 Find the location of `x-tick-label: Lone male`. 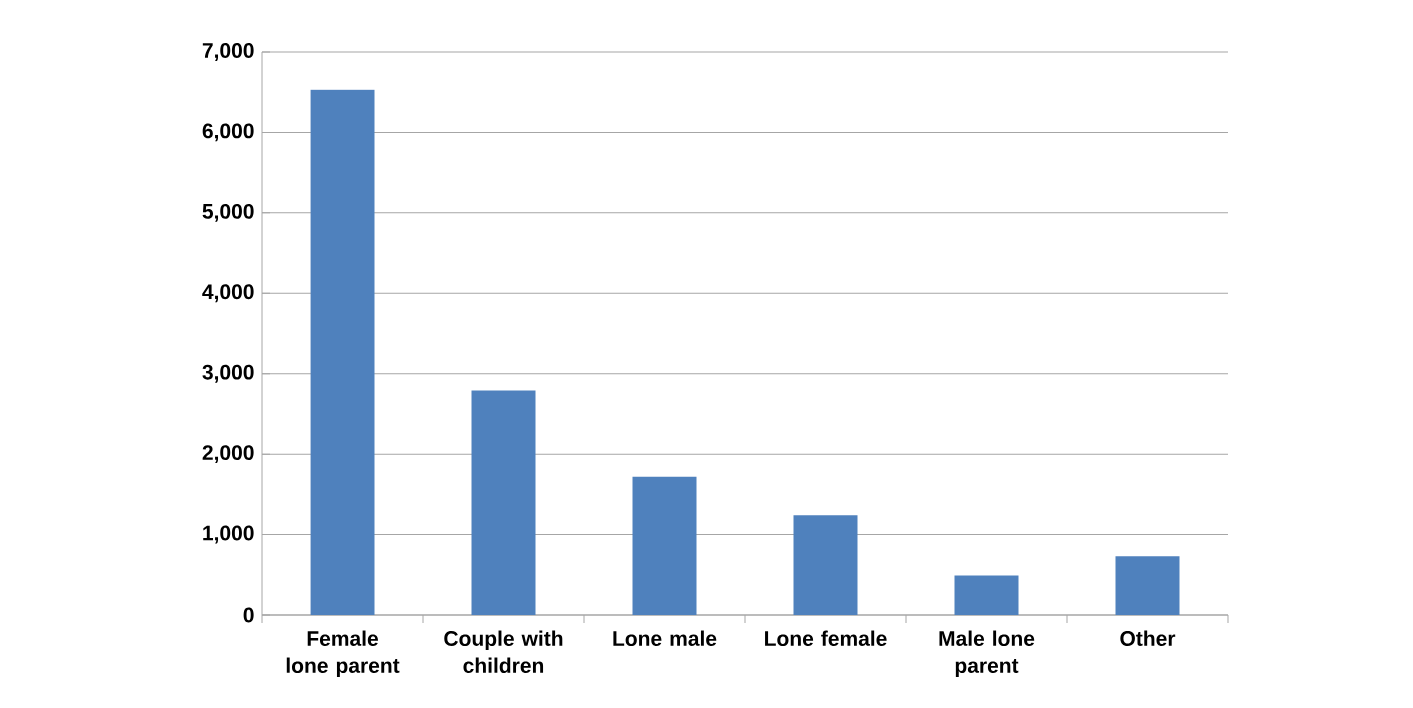

x-tick-label: Lone male is located at coordinates (665, 638).